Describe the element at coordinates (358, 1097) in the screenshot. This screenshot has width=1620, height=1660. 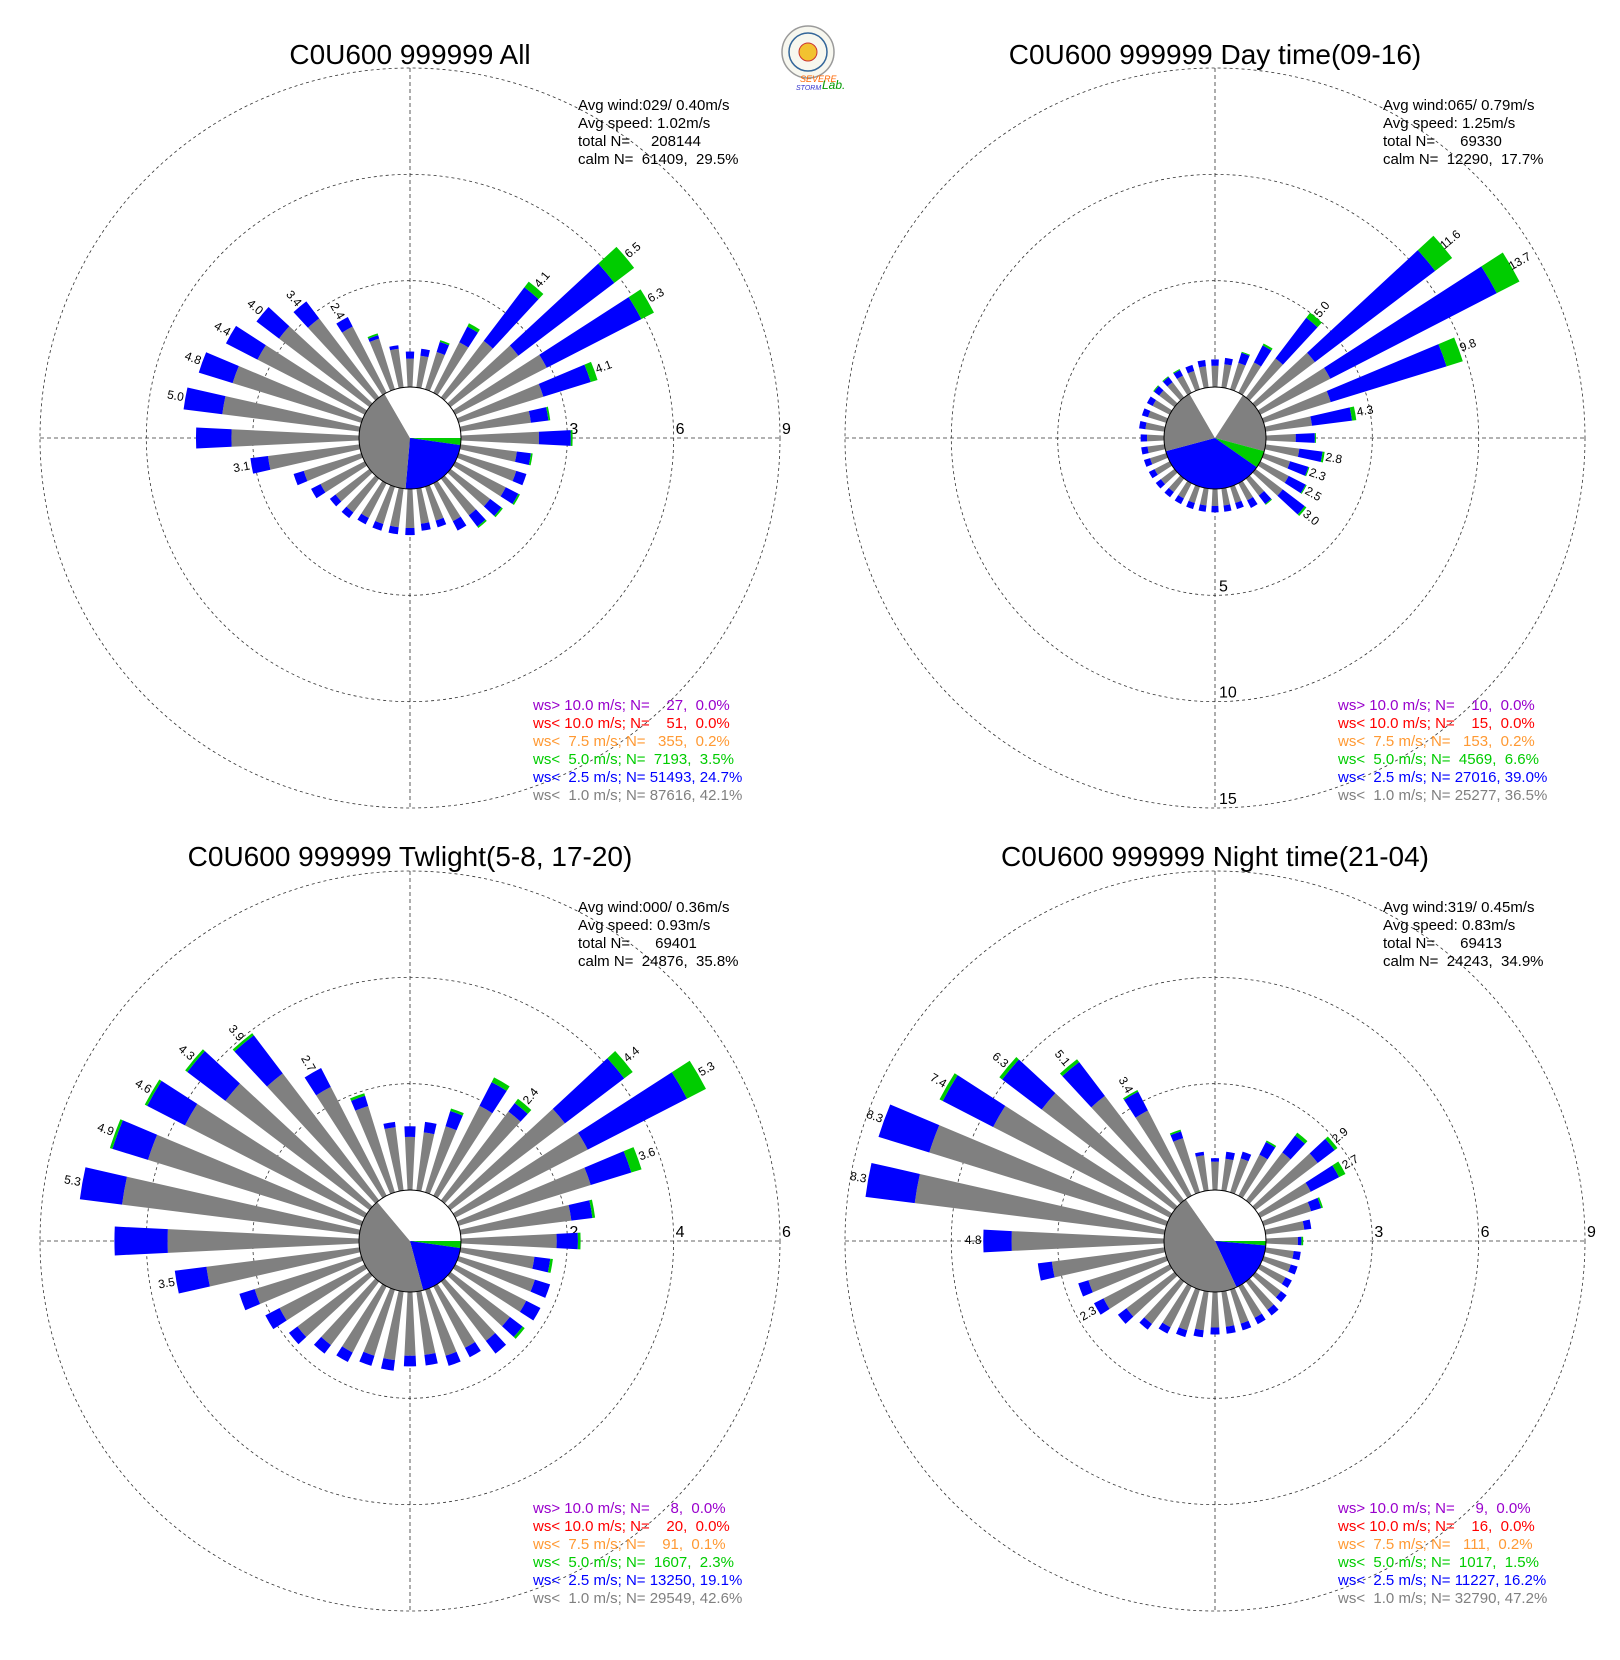
I see `petal-340-green` at that location.